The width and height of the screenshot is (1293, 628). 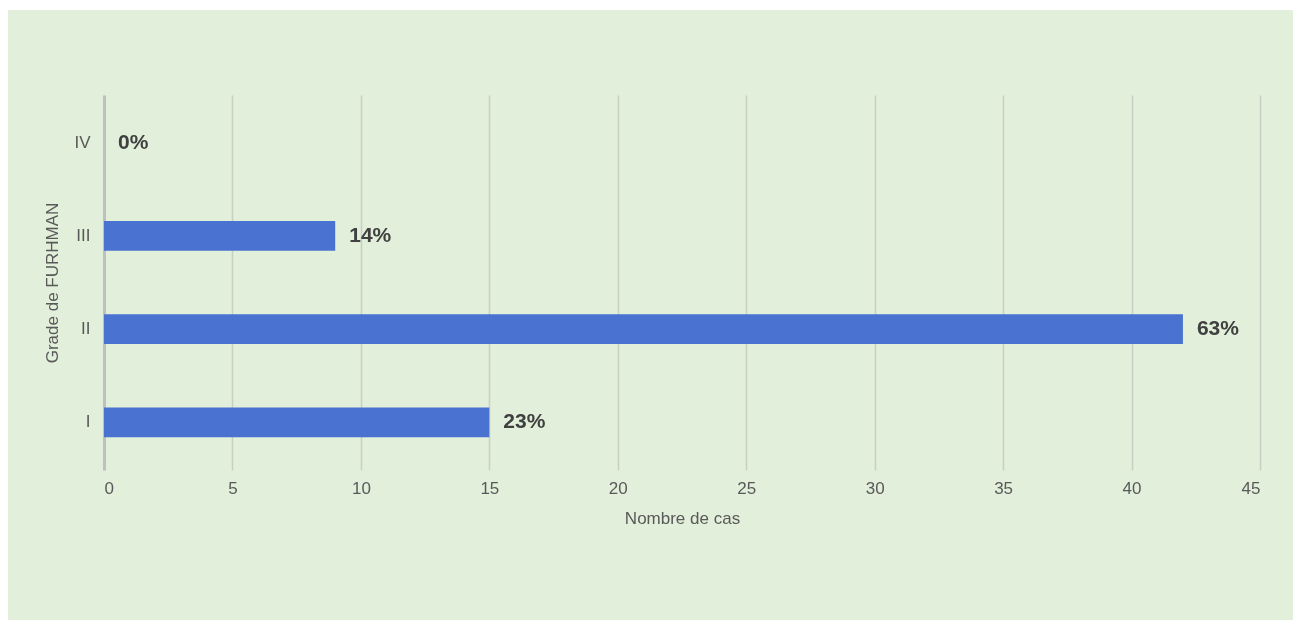 What do you see at coordinates (83, 142) in the screenshot?
I see `y-tick-label: IV` at bounding box center [83, 142].